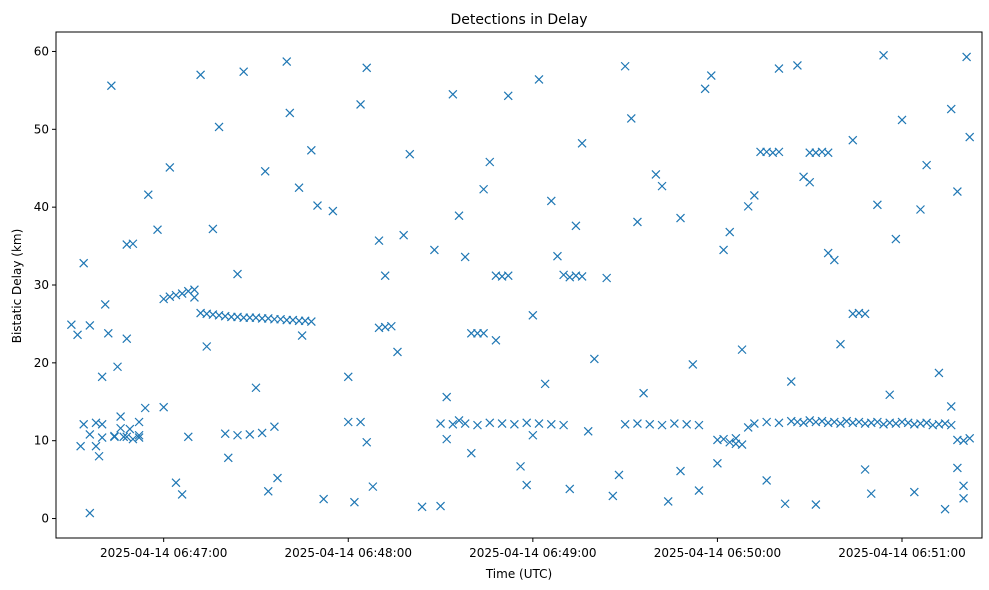 The height and width of the screenshot is (590, 989). What do you see at coordinates (41, 285) in the screenshot?
I see `y-tick-label: 30` at bounding box center [41, 285].